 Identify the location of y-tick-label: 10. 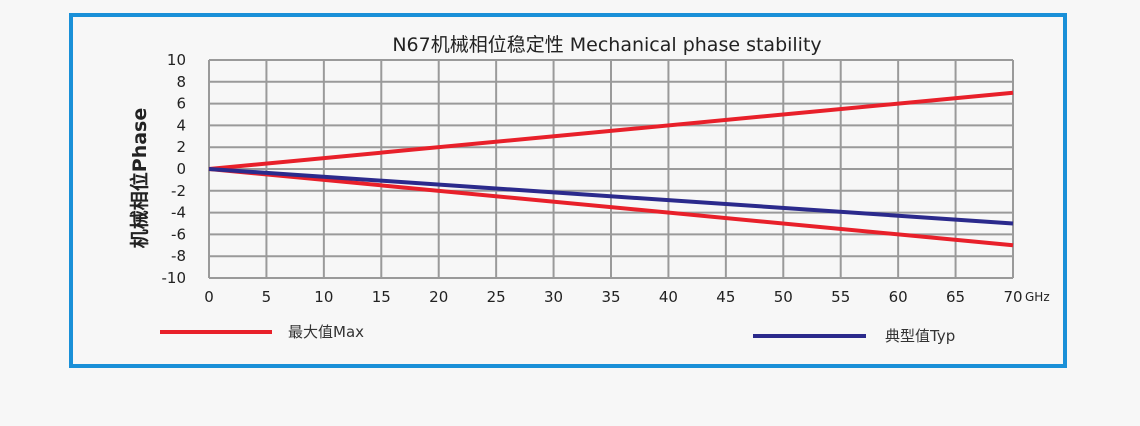
(176, 60).